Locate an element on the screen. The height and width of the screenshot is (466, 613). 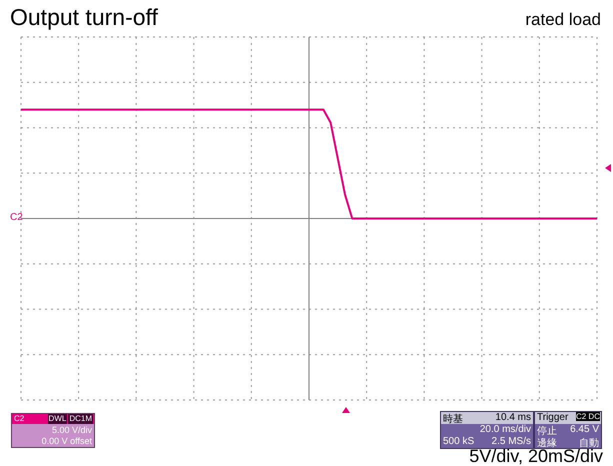
text: 0.00 V offset is located at coordinates (67, 441).